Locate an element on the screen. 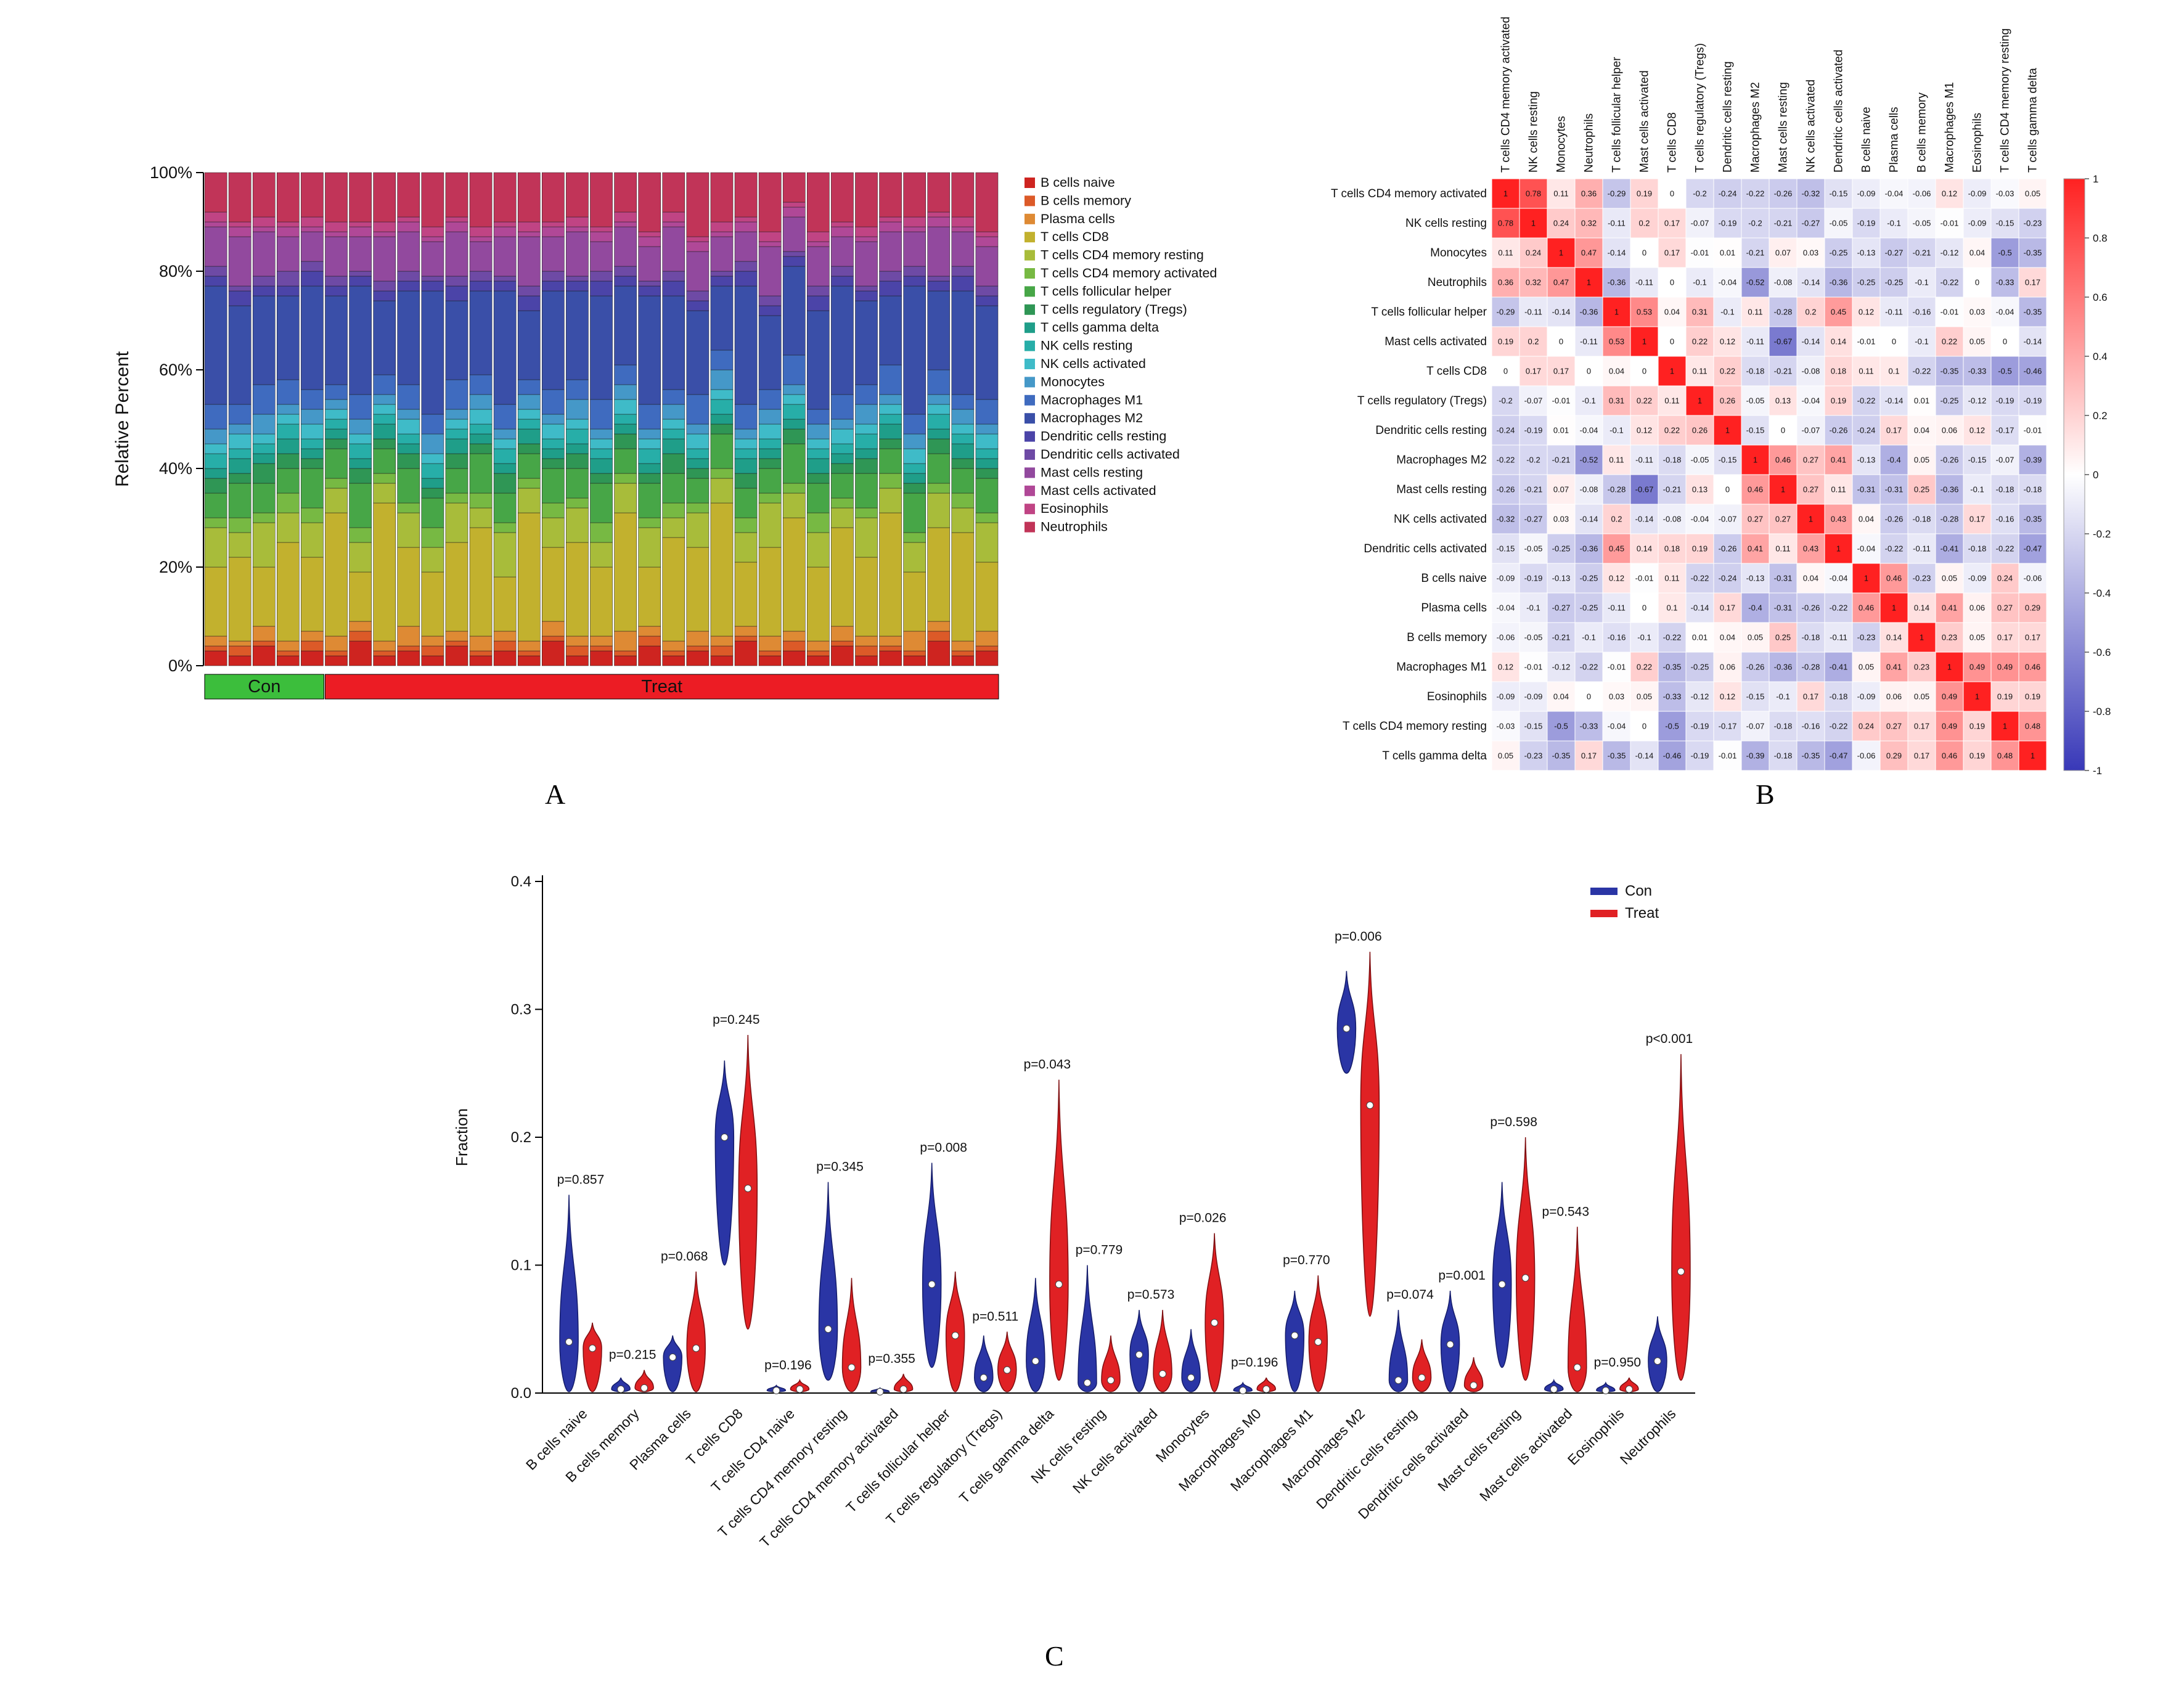 The width and height of the screenshot is (2184, 1692). b-cell-value: 0.04 is located at coordinates (1561, 696).